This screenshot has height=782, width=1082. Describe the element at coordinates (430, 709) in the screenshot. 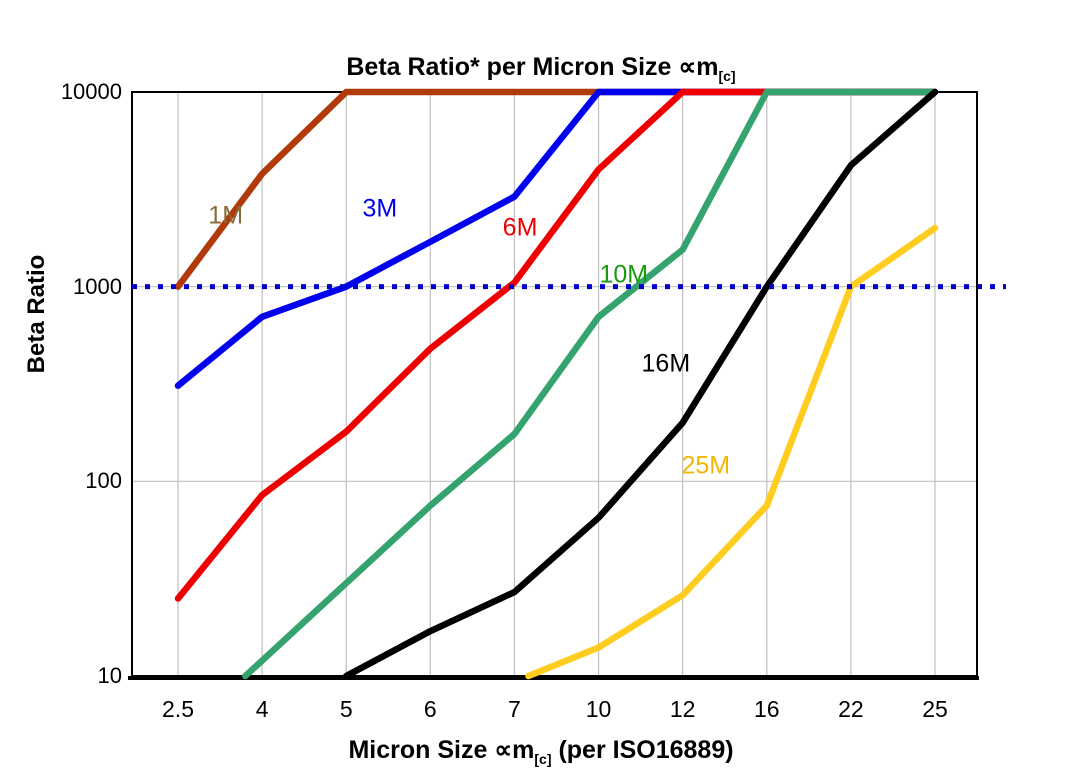

I see `x-tick-label: 6` at that location.